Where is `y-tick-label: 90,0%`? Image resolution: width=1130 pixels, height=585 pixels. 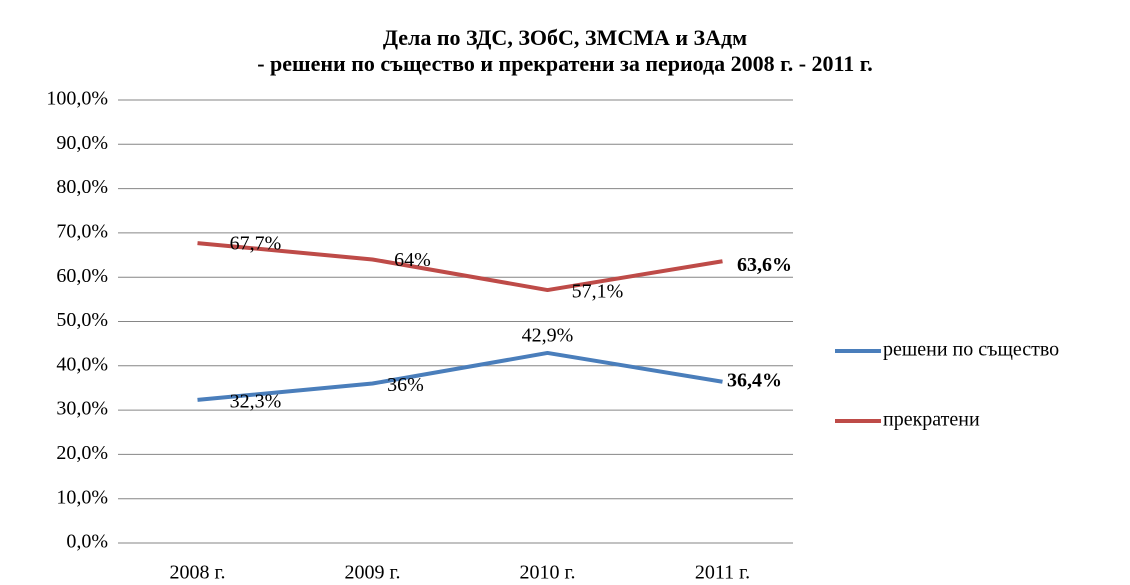
y-tick-label: 90,0% is located at coordinates (82, 143).